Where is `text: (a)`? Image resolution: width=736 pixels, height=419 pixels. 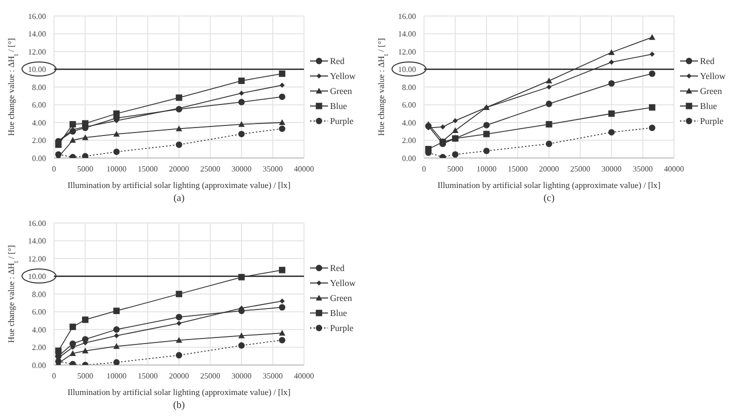
text: (a) is located at coordinates (179, 198).